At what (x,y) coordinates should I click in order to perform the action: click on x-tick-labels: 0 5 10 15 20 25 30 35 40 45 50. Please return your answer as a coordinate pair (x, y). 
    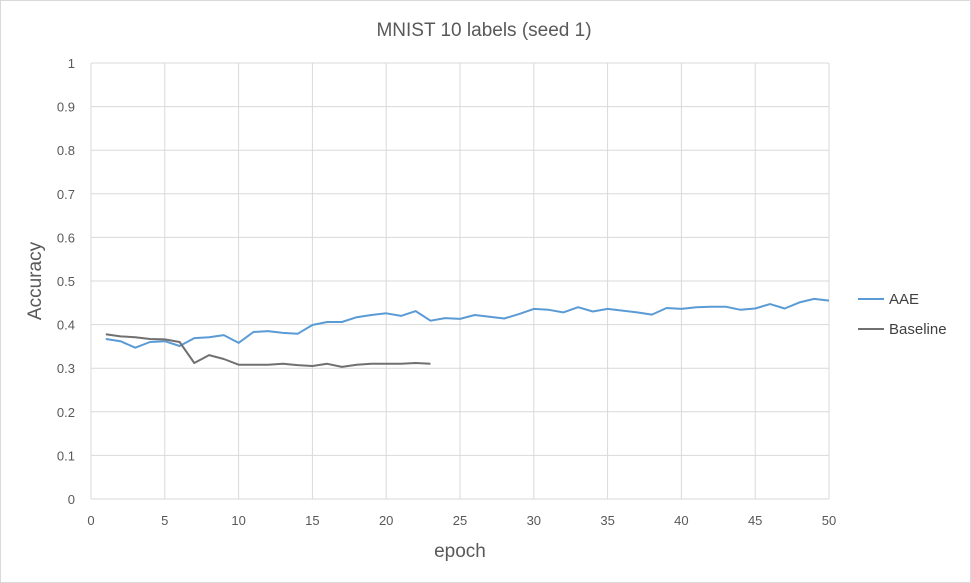
    Looking at the image, I should click on (461, 520).